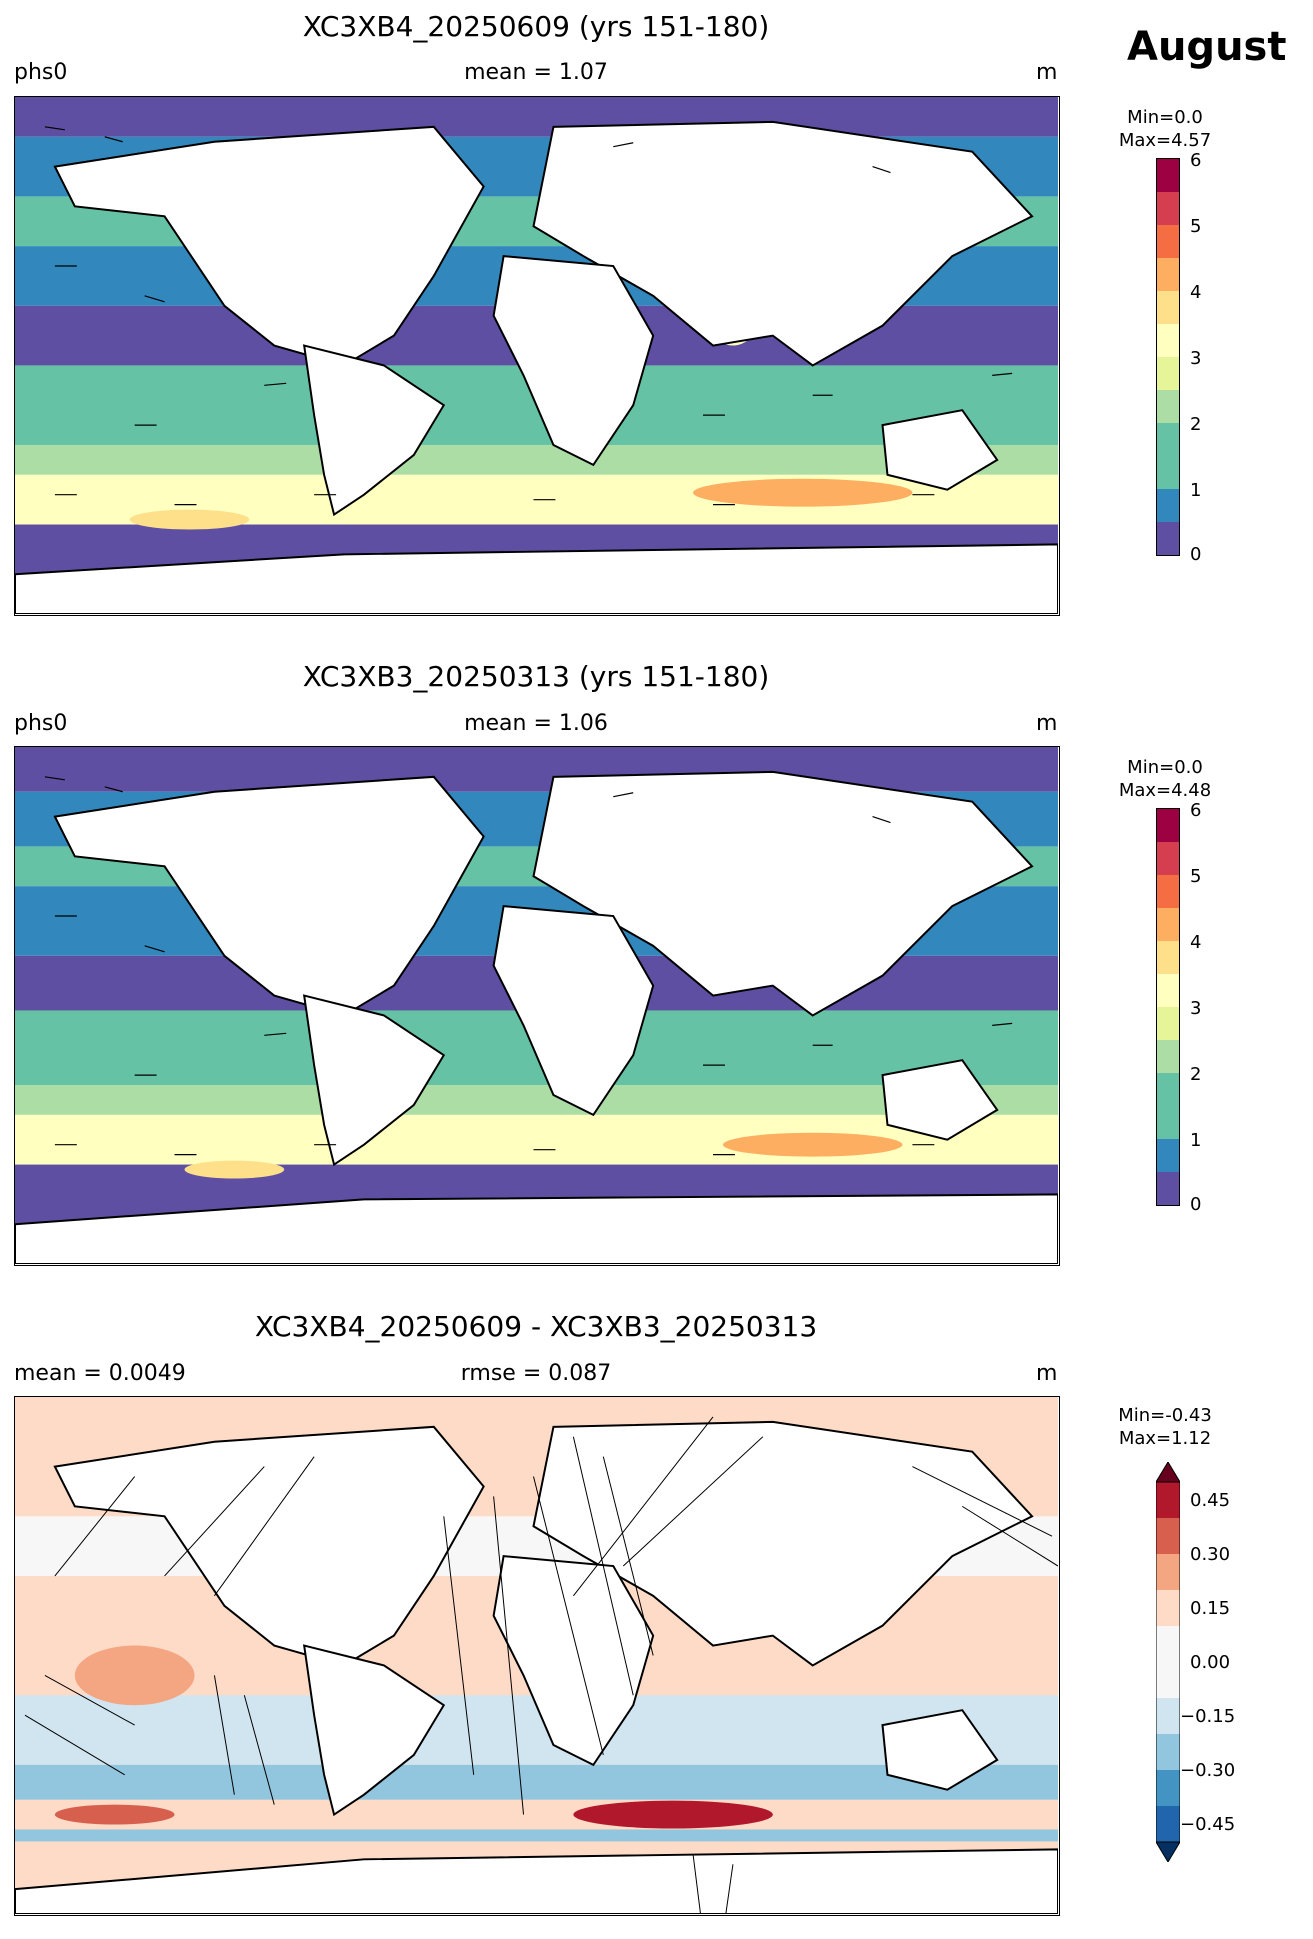 The height and width of the screenshot is (1939, 1313). What do you see at coordinates (1165, 767) in the screenshot?
I see `panel2-colorbar-min: Min=0.0` at bounding box center [1165, 767].